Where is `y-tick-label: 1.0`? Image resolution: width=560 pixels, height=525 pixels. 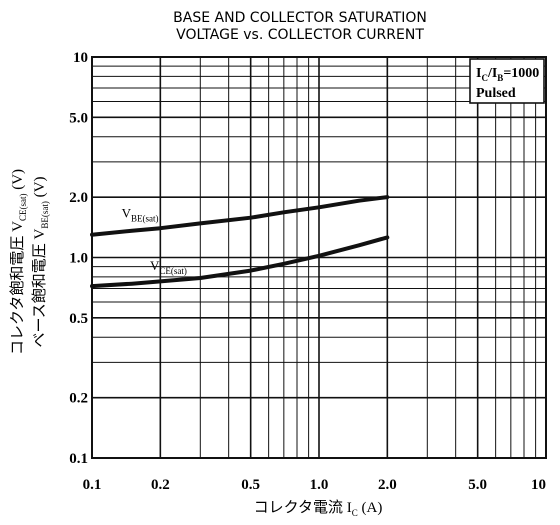 y-tick-label: 1.0 is located at coordinates (78, 259).